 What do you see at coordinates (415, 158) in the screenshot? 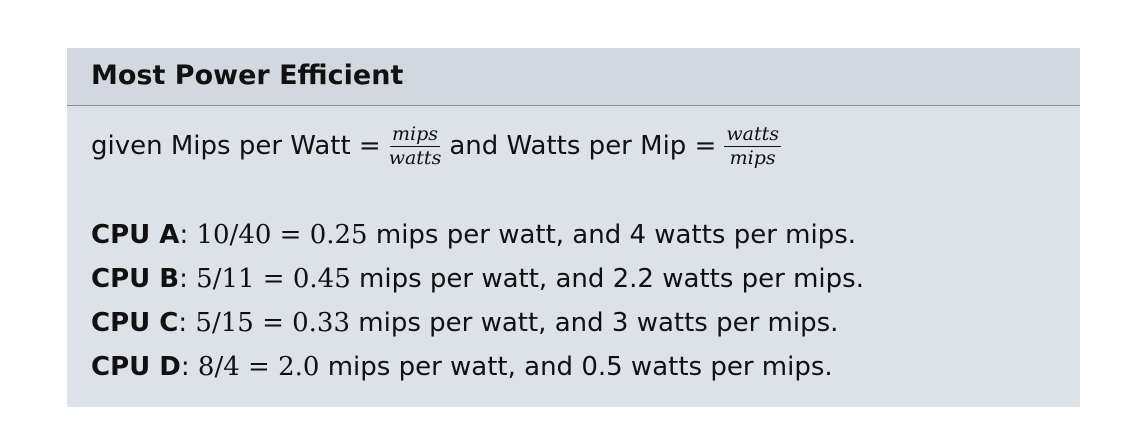
I see `fraction-denominator: watts` at bounding box center [415, 158].